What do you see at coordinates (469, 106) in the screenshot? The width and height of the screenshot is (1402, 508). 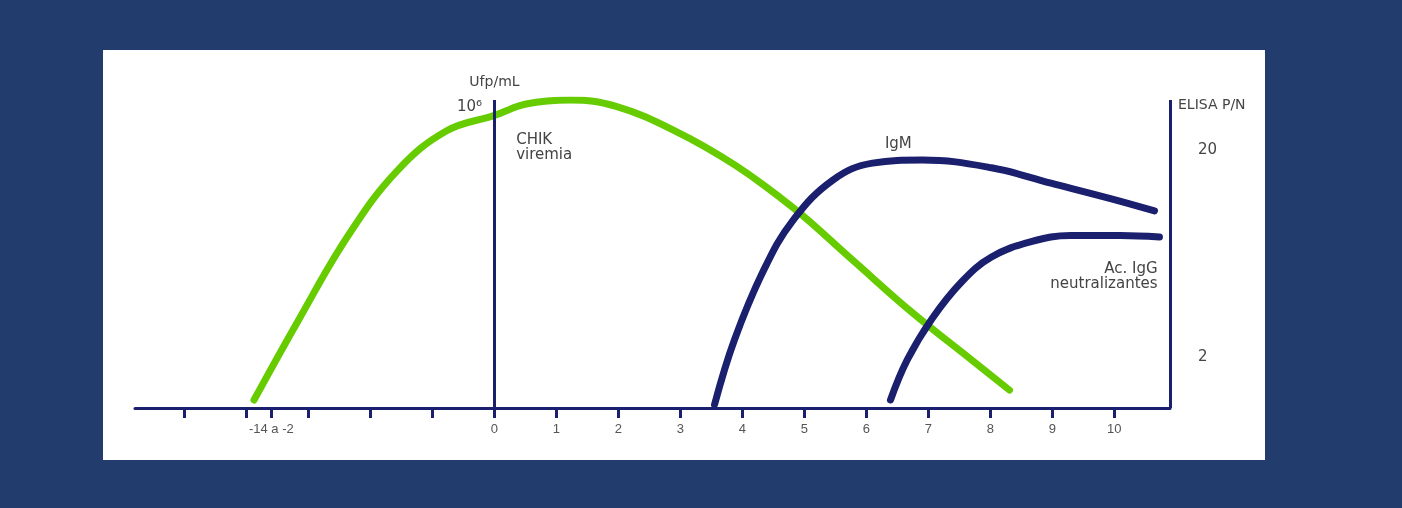 I see `annotation: 10⁶` at bounding box center [469, 106].